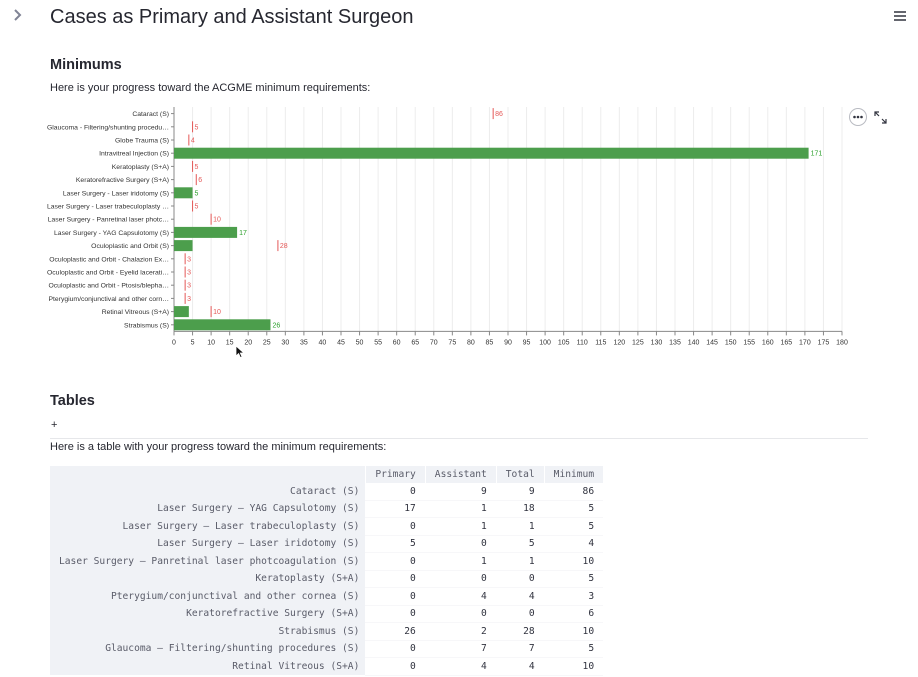 The image size is (918, 677). What do you see at coordinates (459, 429) in the screenshot?
I see `tables-expander: +` at bounding box center [459, 429].